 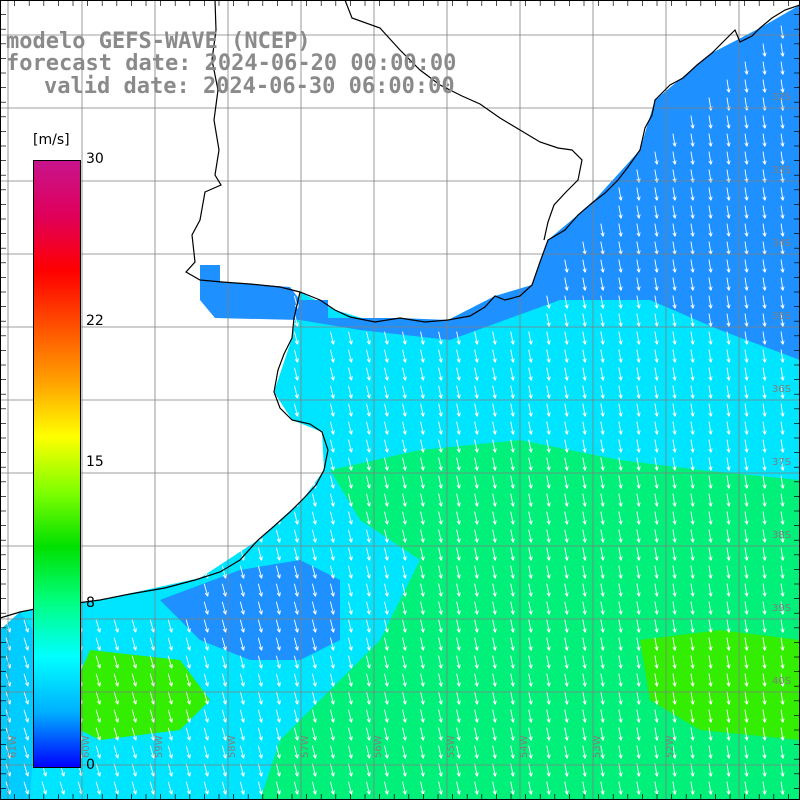 I want to click on longitude-label: 57W, so click(x=305, y=746).